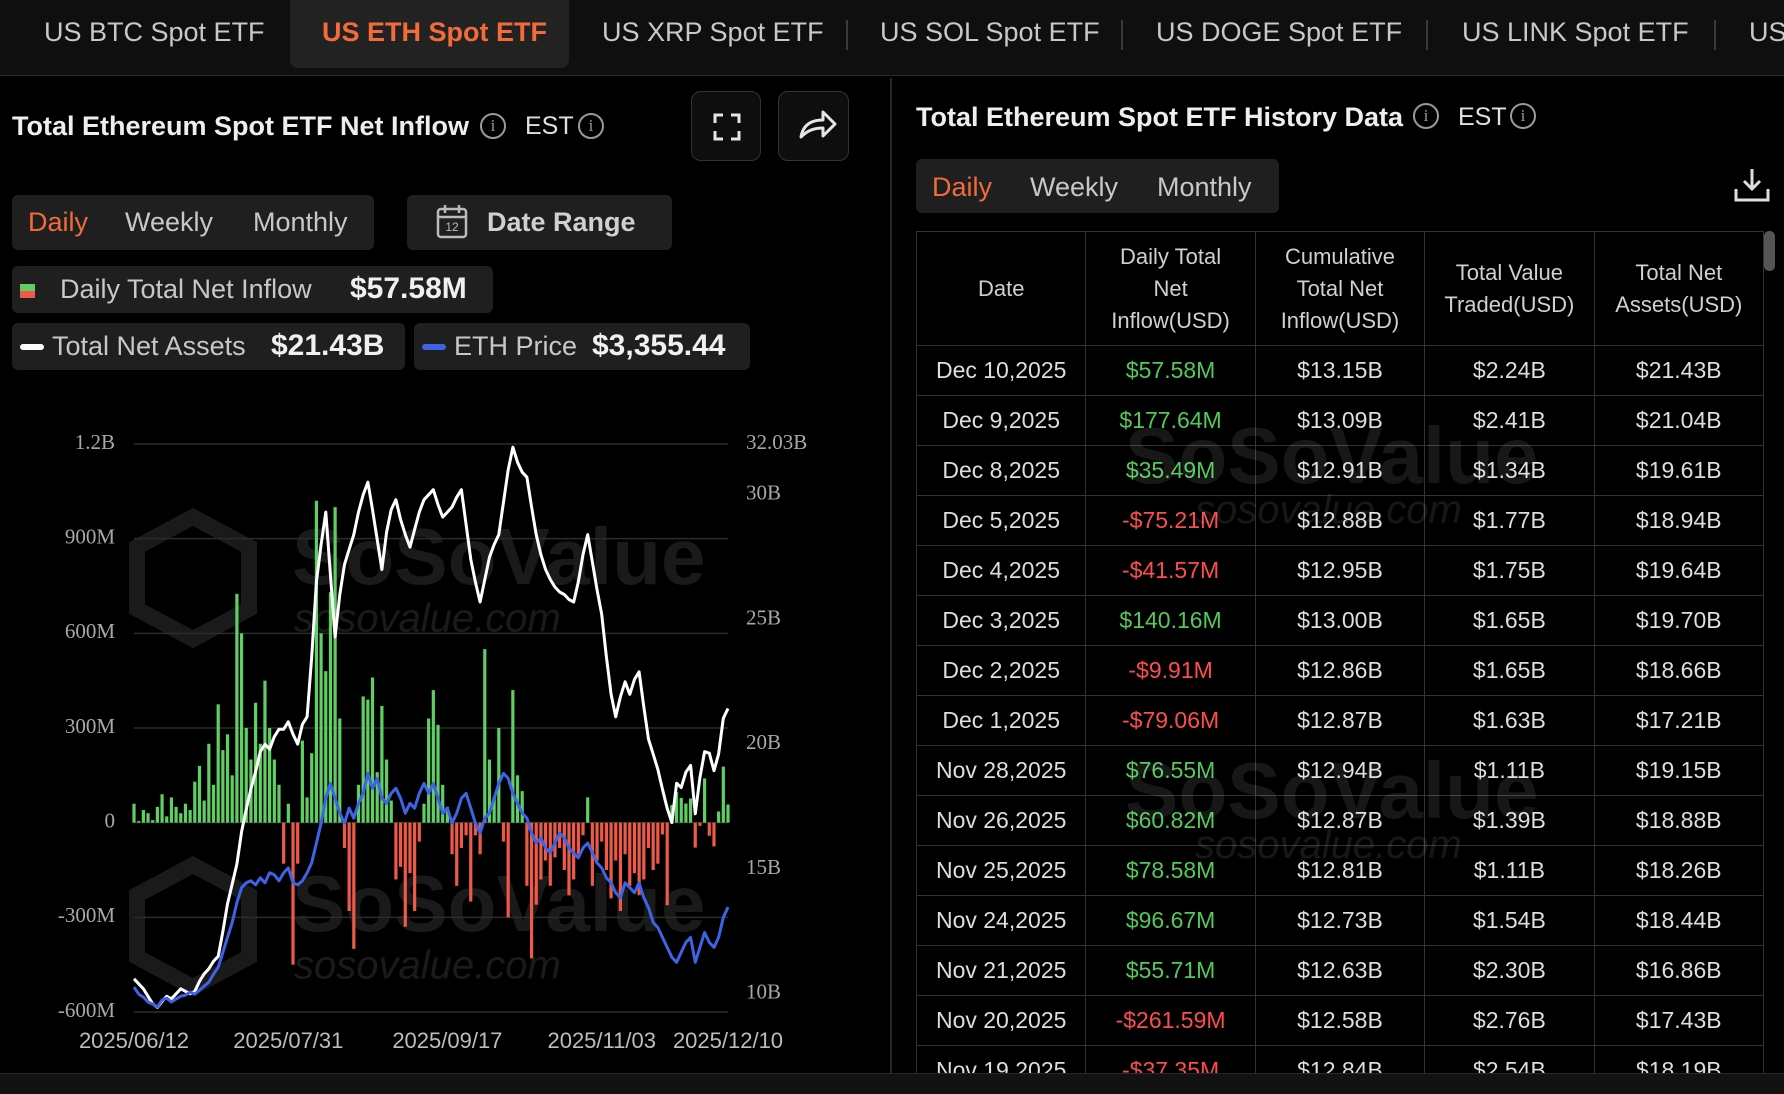  What do you see at coordinates (90, 536) in the screenshot?
I see `y-tick-label: 900M` at bounding box center [90, 536].